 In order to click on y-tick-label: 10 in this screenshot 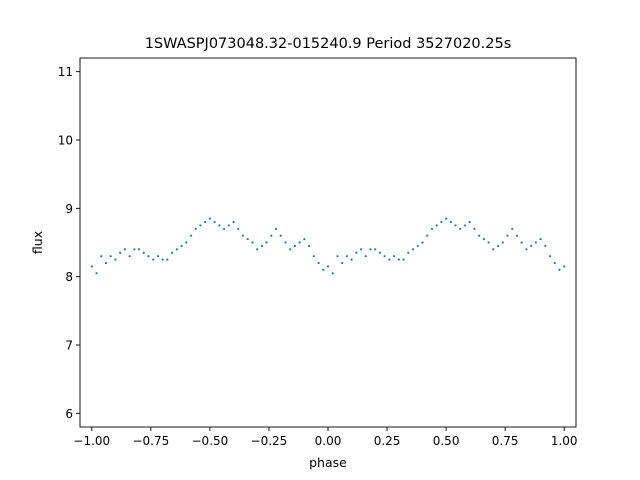, I will do `click(65, 141)`.